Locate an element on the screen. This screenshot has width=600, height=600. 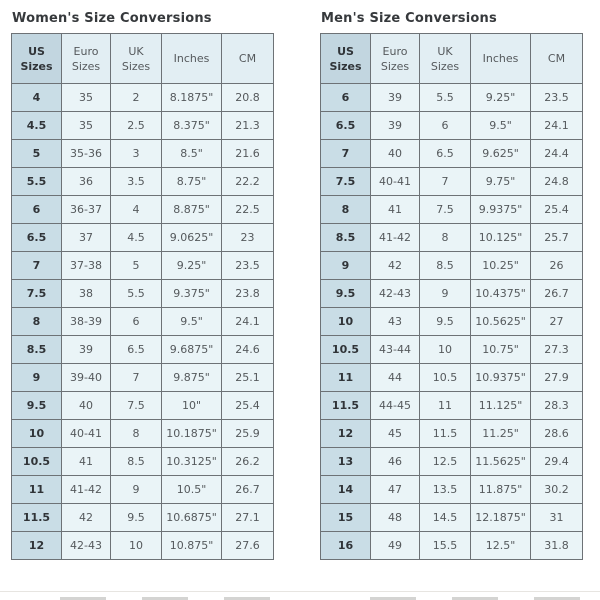
value-cell: 10 is located at coordinates (136, 545).